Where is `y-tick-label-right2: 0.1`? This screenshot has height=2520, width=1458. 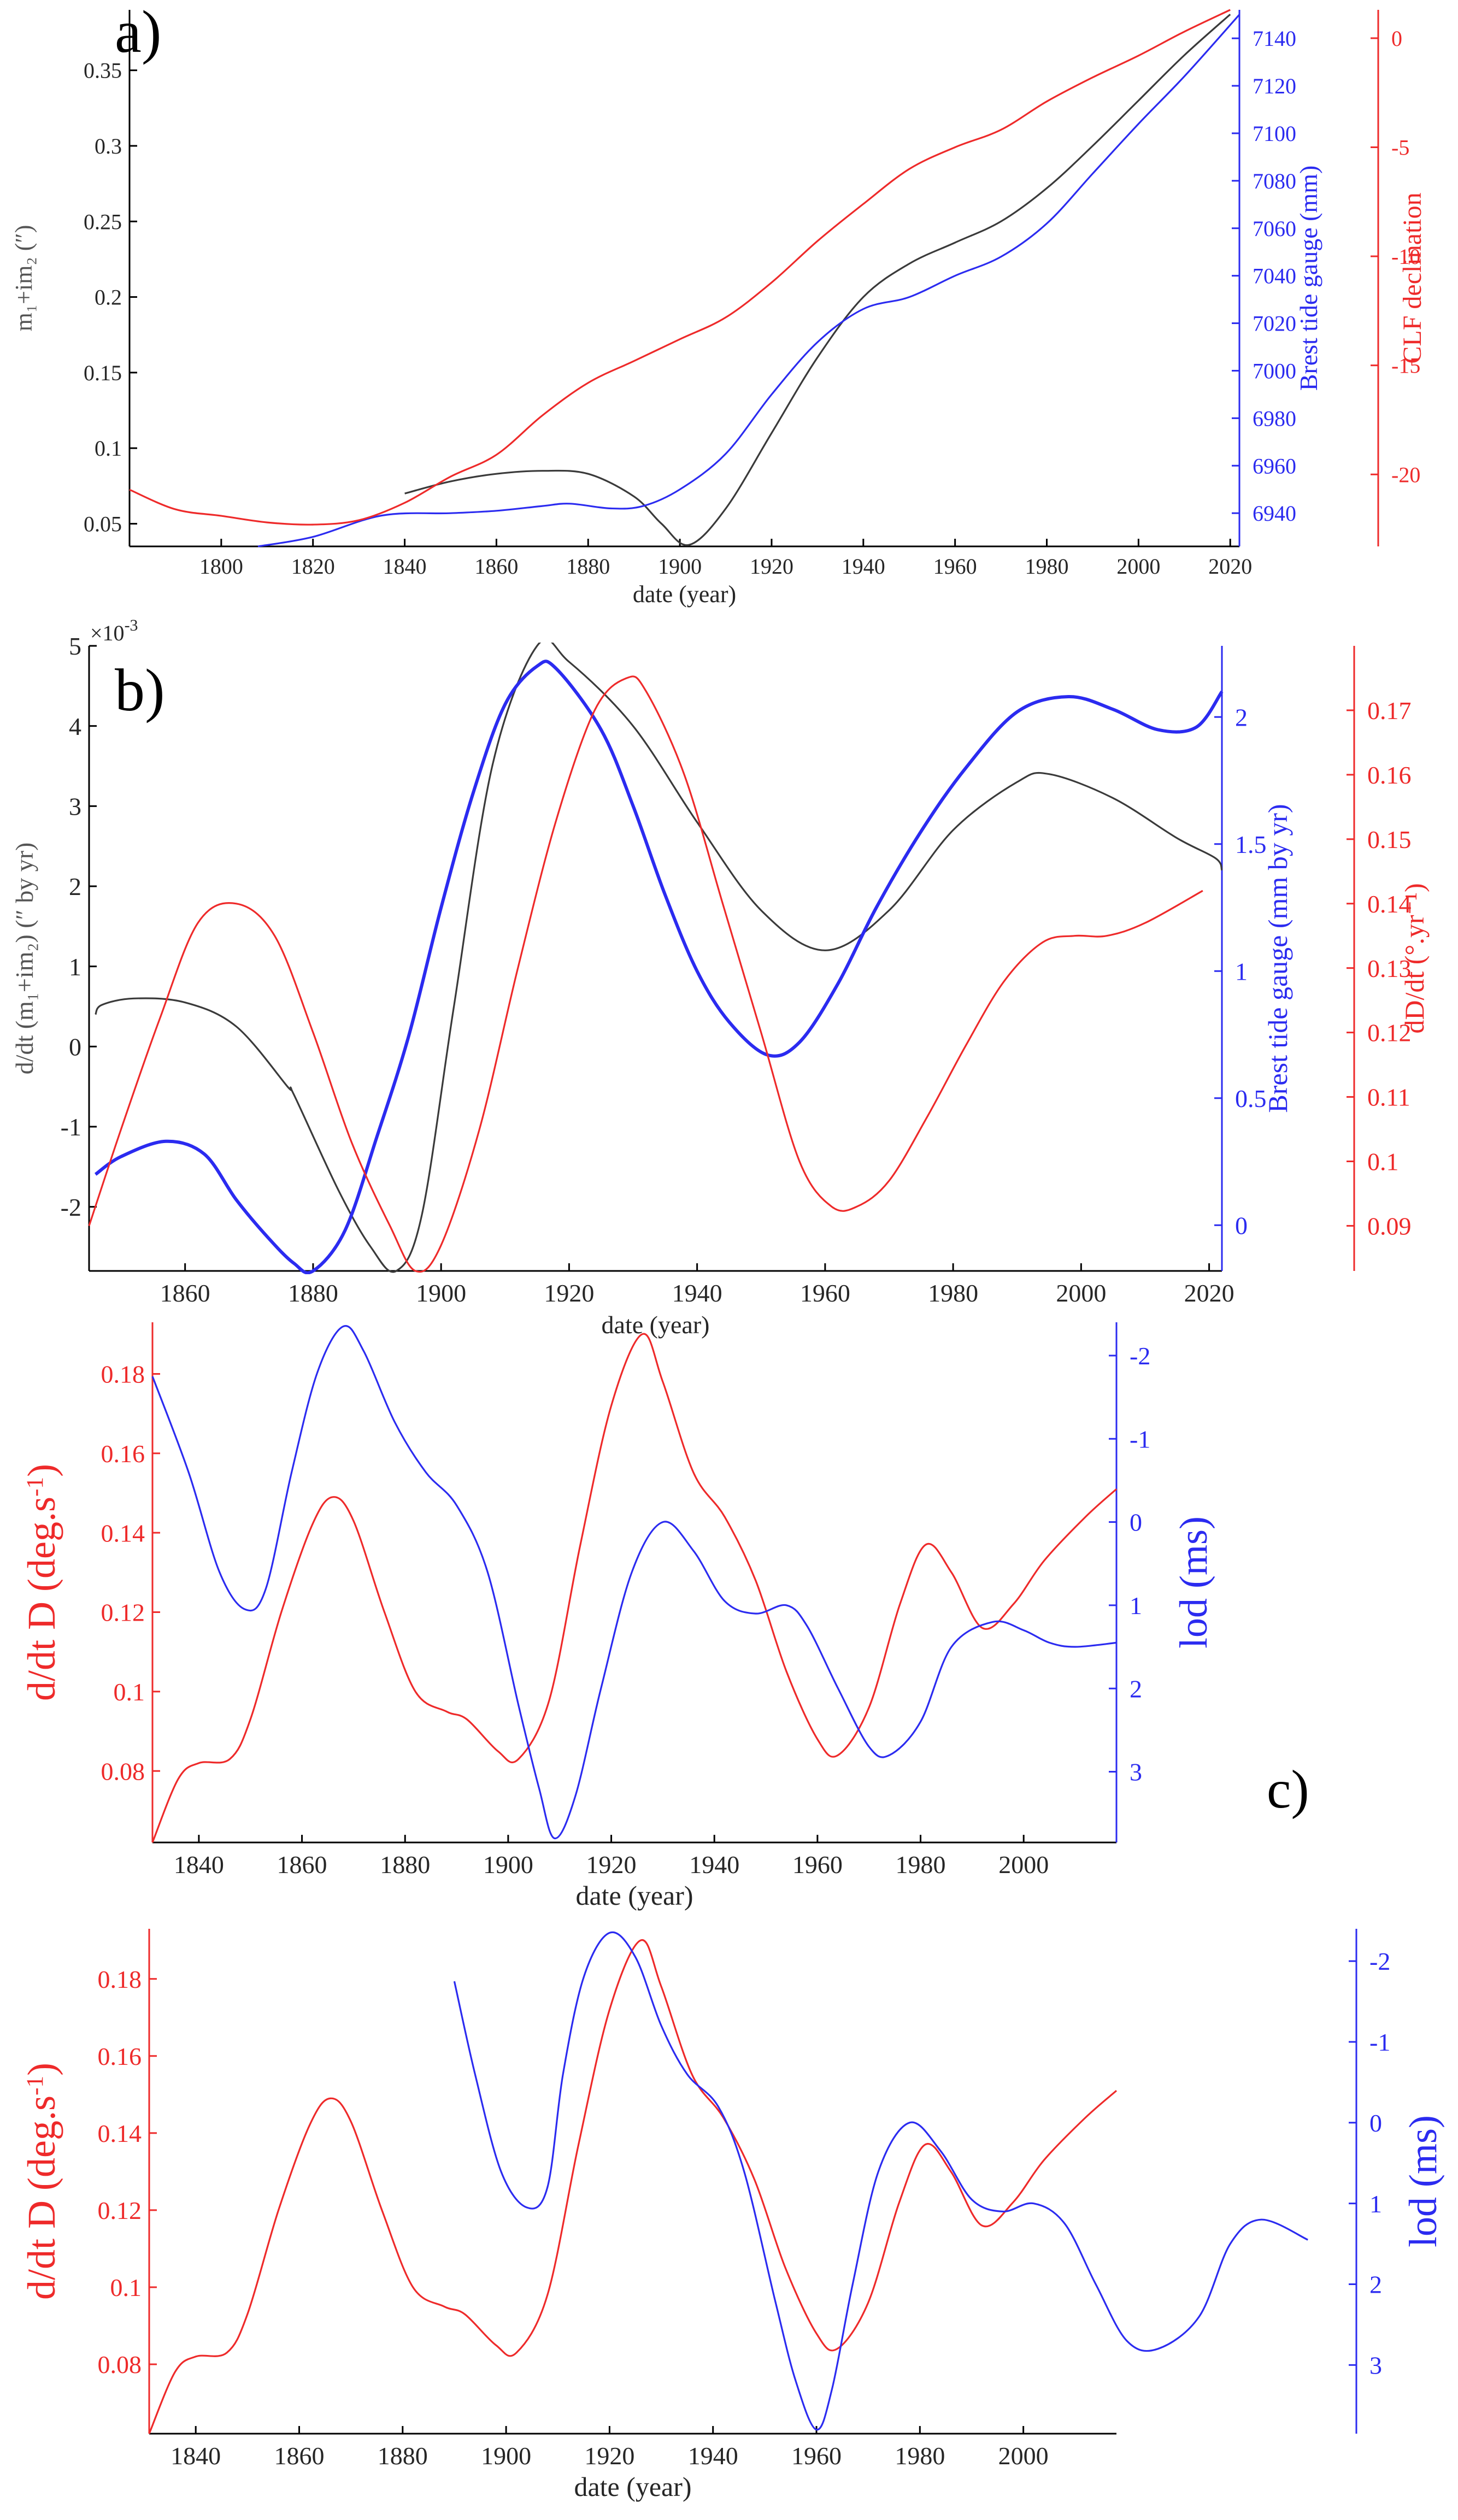 y-tick-label-right2: 0.1 is located at coordinates (1383, 1162).